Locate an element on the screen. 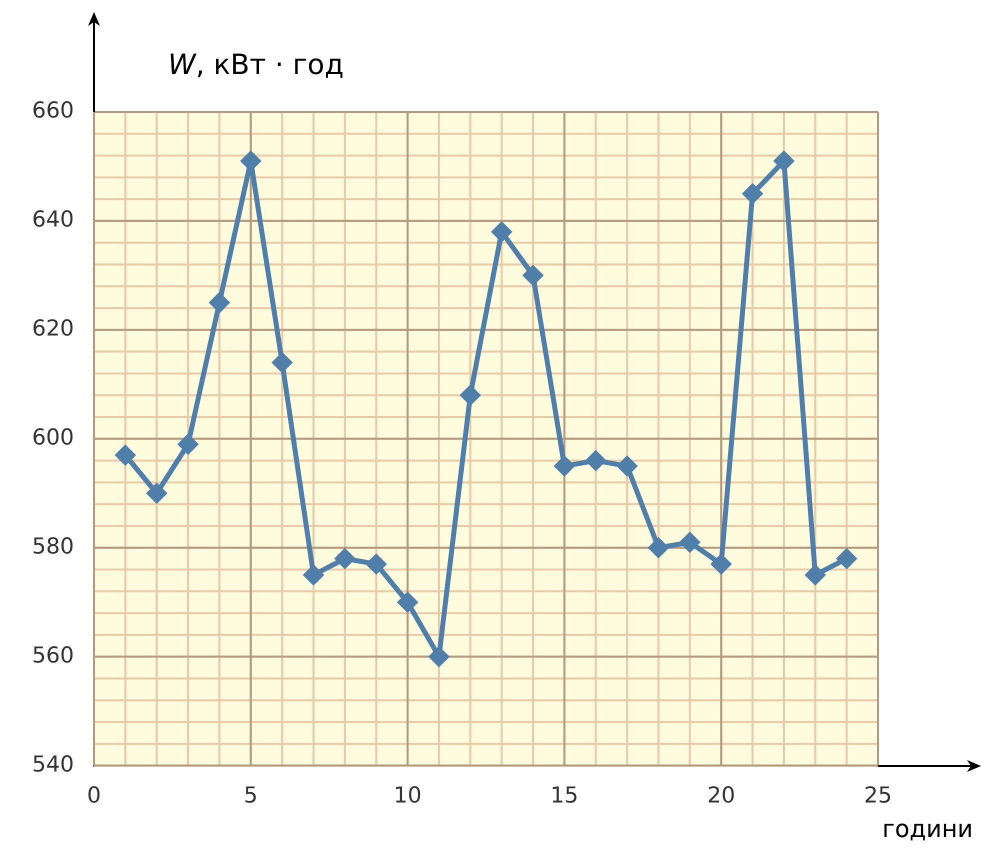  x-axis-title: години is located at coordinates (927, 829).